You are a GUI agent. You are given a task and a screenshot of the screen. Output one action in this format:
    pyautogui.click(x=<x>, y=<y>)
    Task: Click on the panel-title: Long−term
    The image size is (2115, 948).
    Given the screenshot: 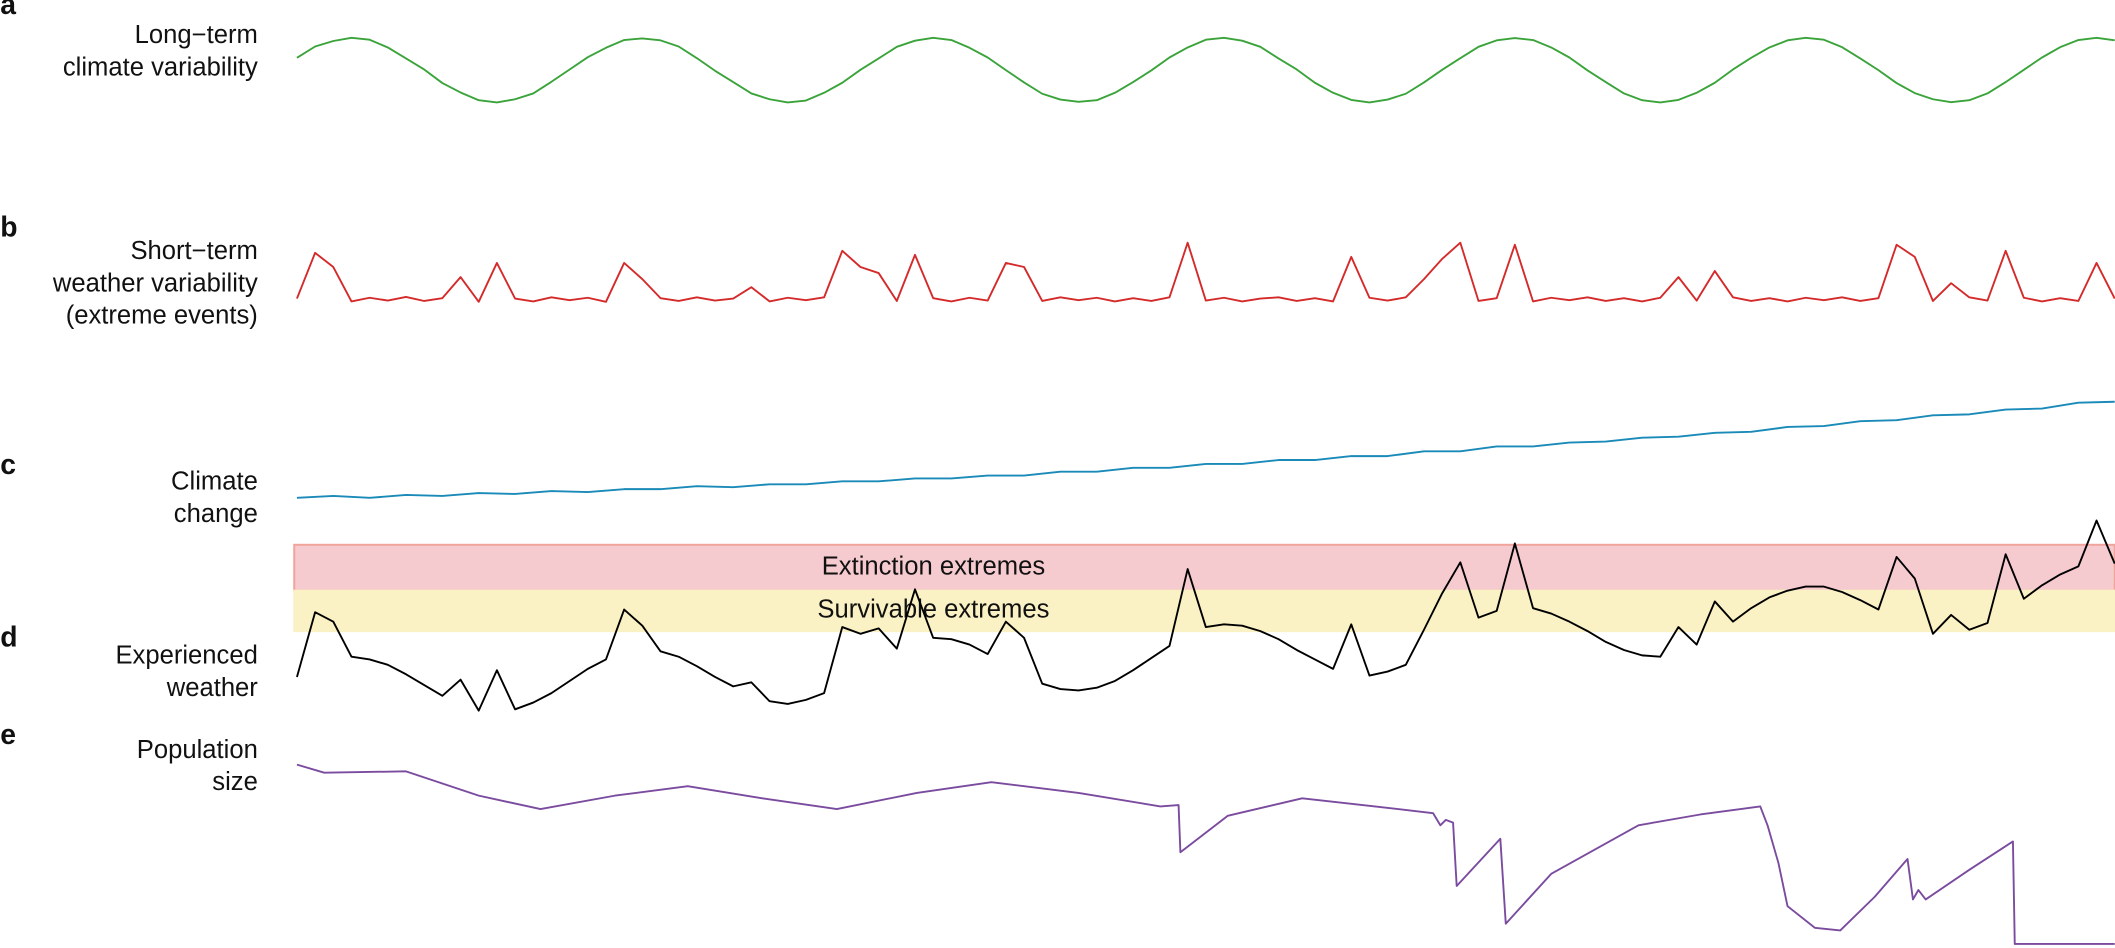 What is the action you would take?
    pyautogui.click(x=196, y=35)
    